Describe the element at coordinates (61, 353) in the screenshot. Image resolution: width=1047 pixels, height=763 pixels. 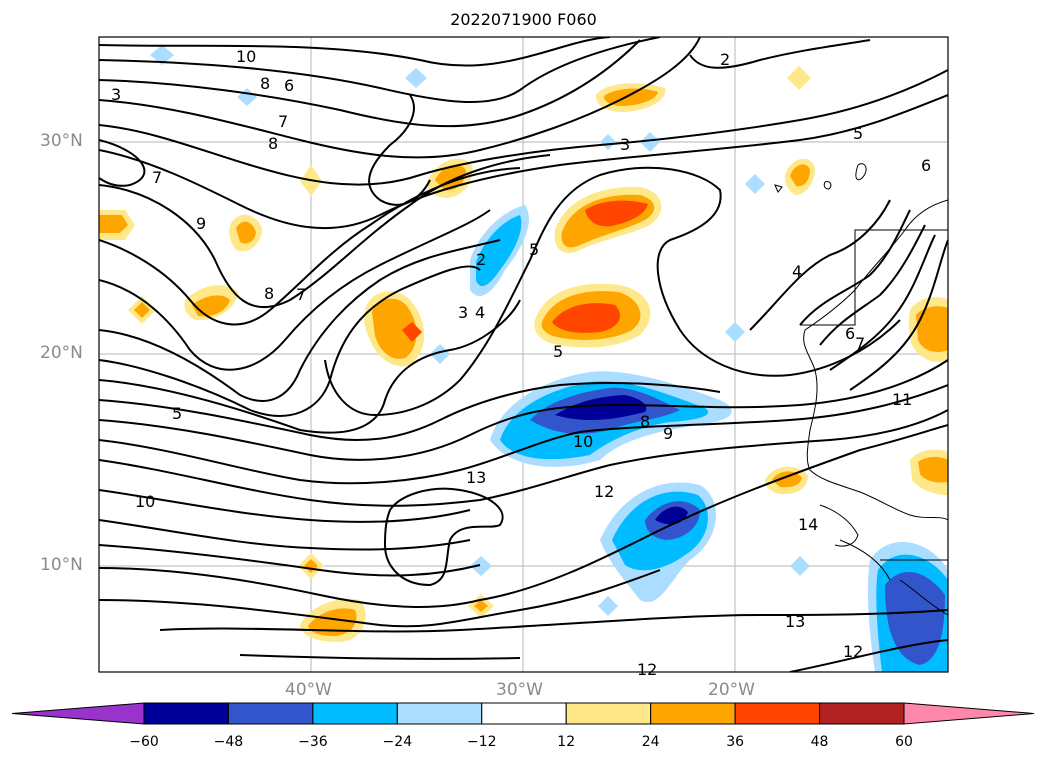
I see `lat-label-20n: 20°N` at that location.